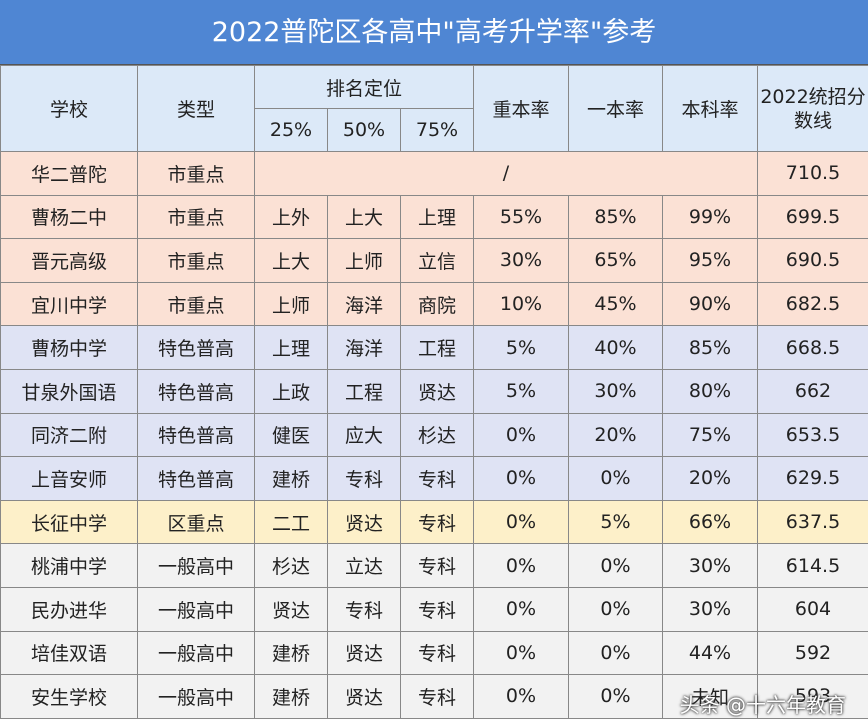 The height and width of the screenshot is (720, 868). Describe the element at coordinates (762, 705) in the screenshot. I see `watermark: 头条 @十六年教育` at that location.